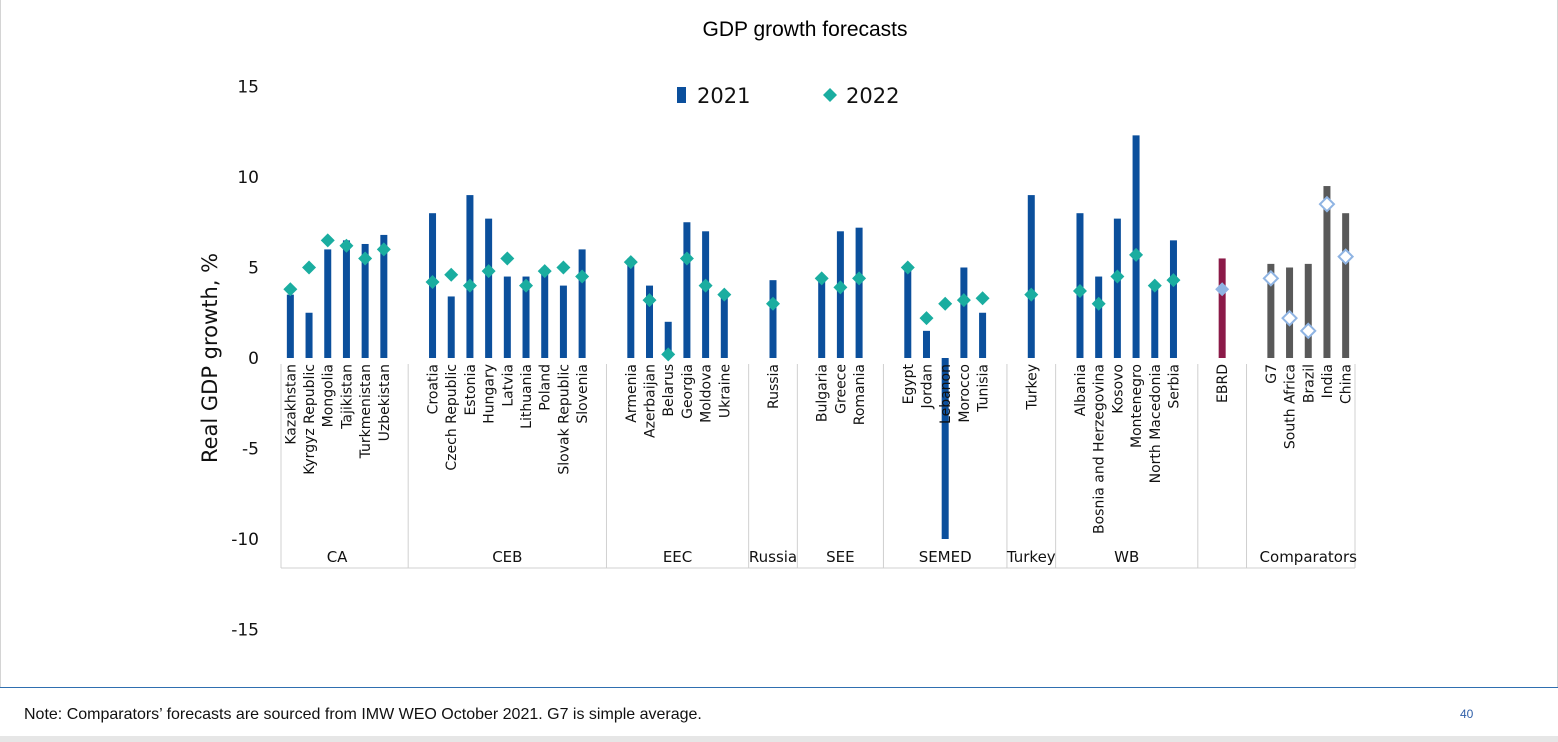 This screenshot has height=742, width=1558. I want to click on category-label: Lebanon, so click(946, 394).